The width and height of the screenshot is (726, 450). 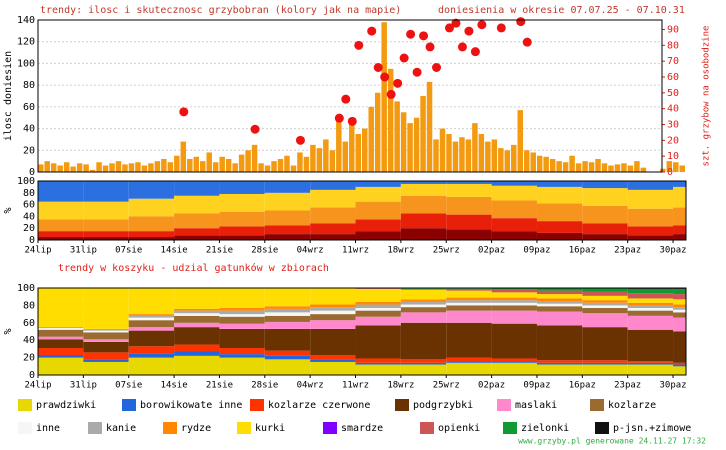 I want to click on y2-tick-label: 0, so click(x=670, y=172).